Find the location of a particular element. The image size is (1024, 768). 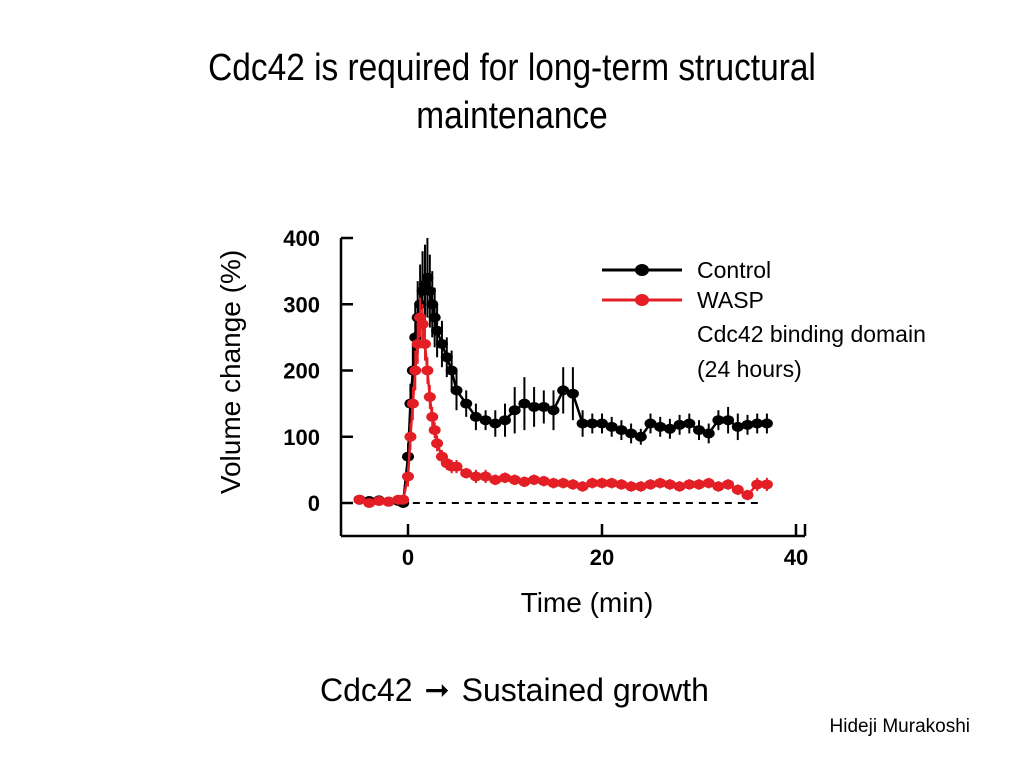

legend-note: Cdc42 binding domain is located at coordinates (811, 334).